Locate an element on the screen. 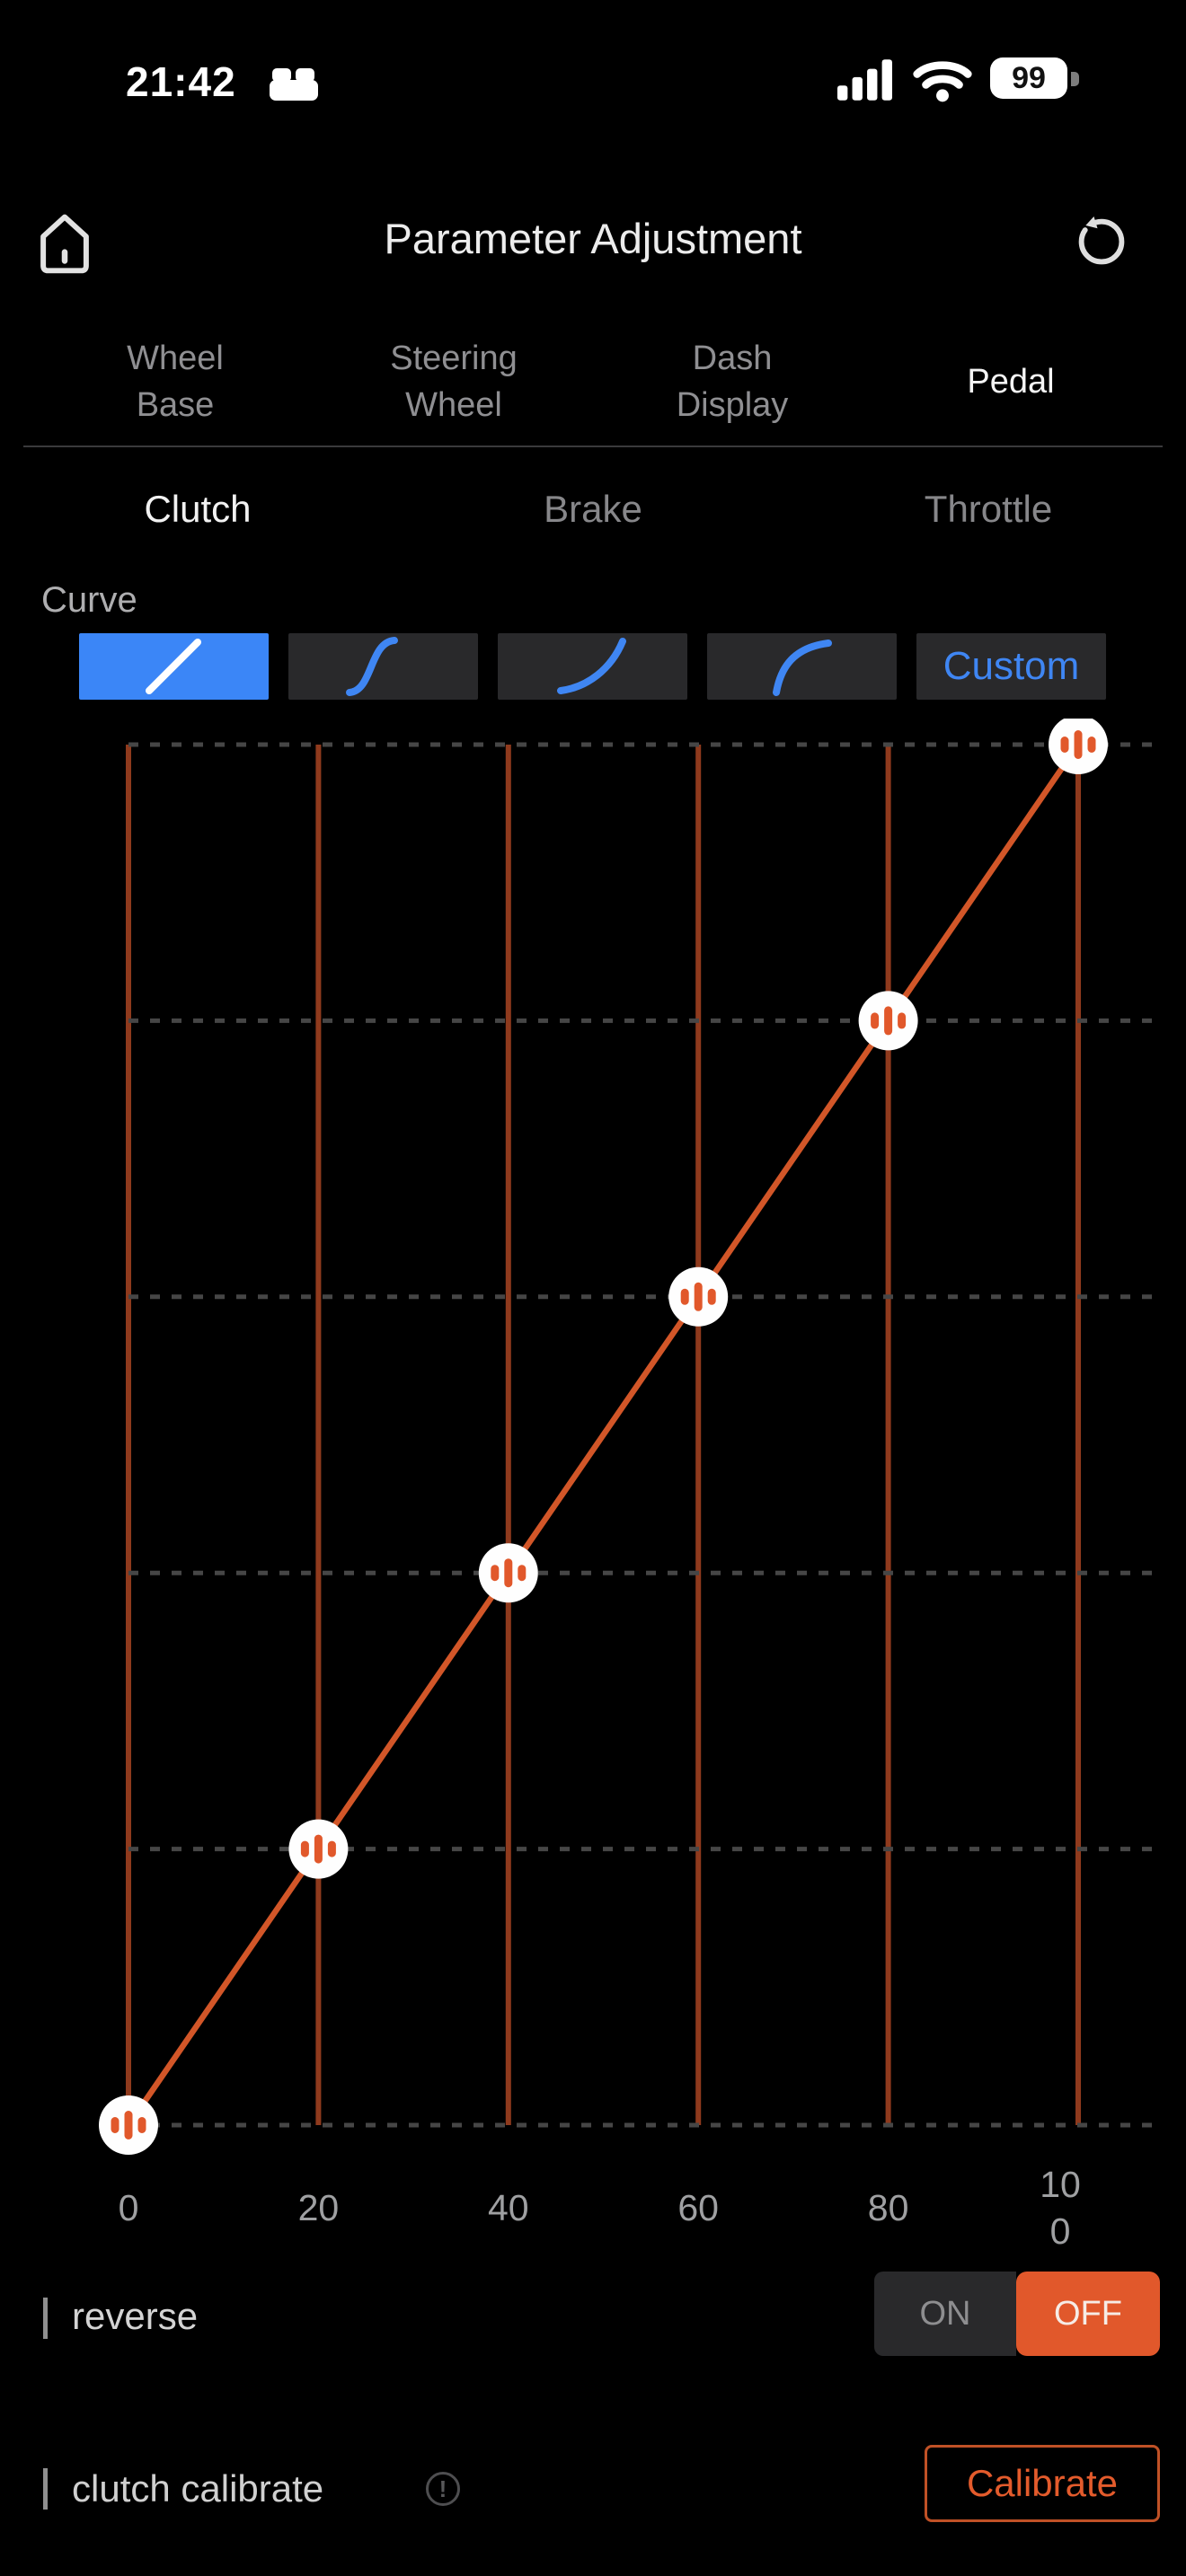  ease-in-curve-icon is located at coordinates (591, 666).